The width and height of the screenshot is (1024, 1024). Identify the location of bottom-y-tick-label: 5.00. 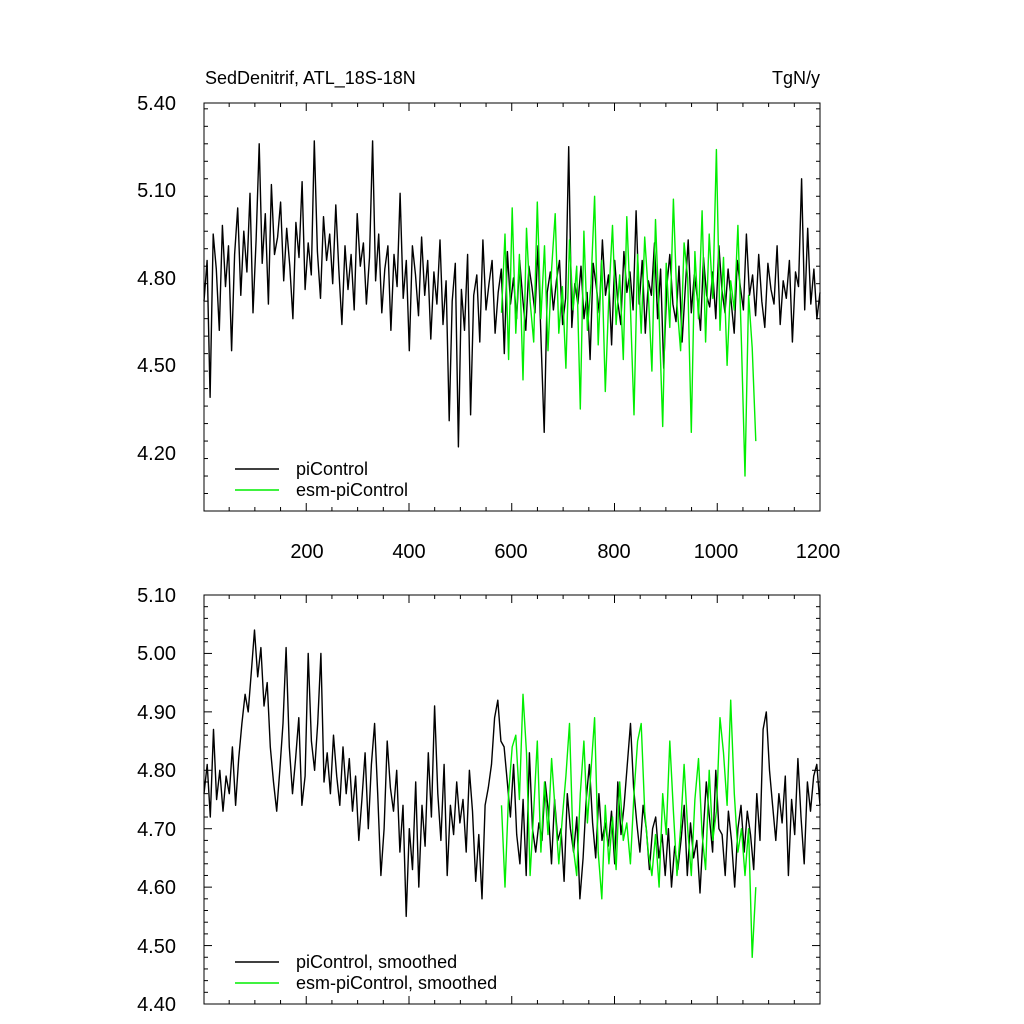
(156, 654).